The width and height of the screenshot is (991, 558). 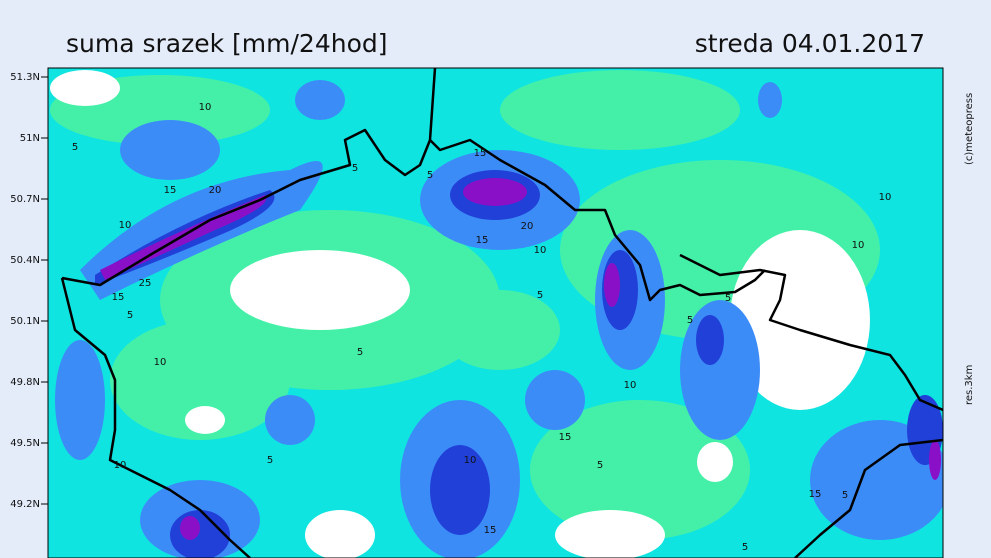 I want to click on copyright: (c)meteopress, so click(x=969, y=129).